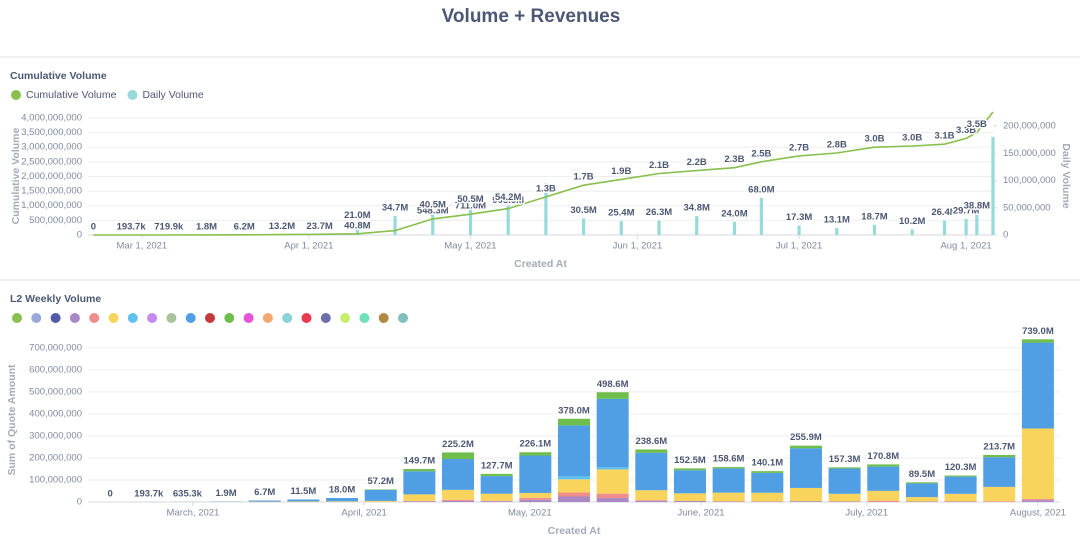 Image resolution: width=1080 pixels, height=542 pixels. Describe the element at coordinates (508, 200) in the screenshot. I see `data-label: 903.3M` at that location.